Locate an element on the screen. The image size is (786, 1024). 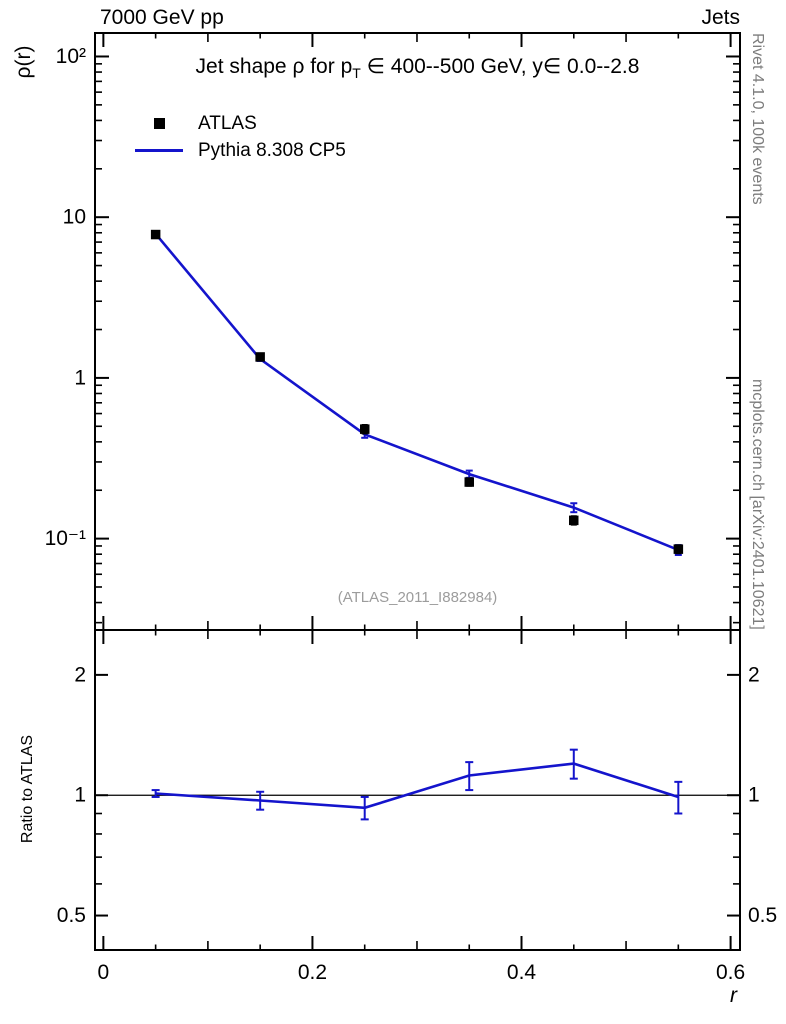
legend-label-atlas: ATLAS is located at coordinates (227, 123).